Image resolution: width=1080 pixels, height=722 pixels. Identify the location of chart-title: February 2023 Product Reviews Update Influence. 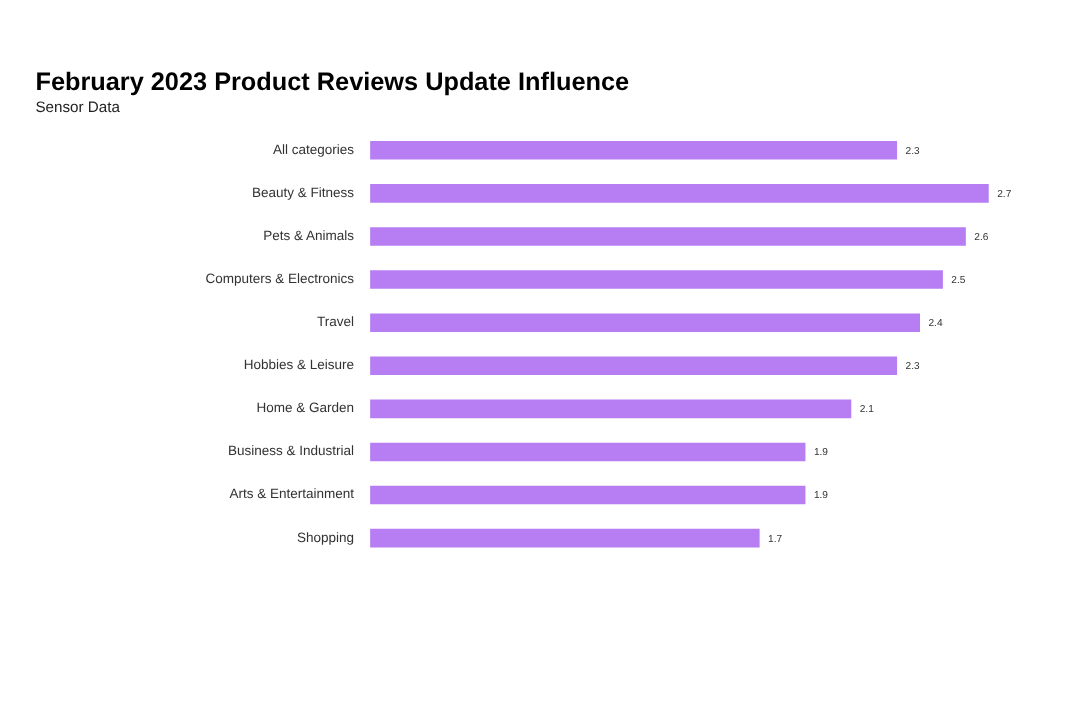
(332, 81).